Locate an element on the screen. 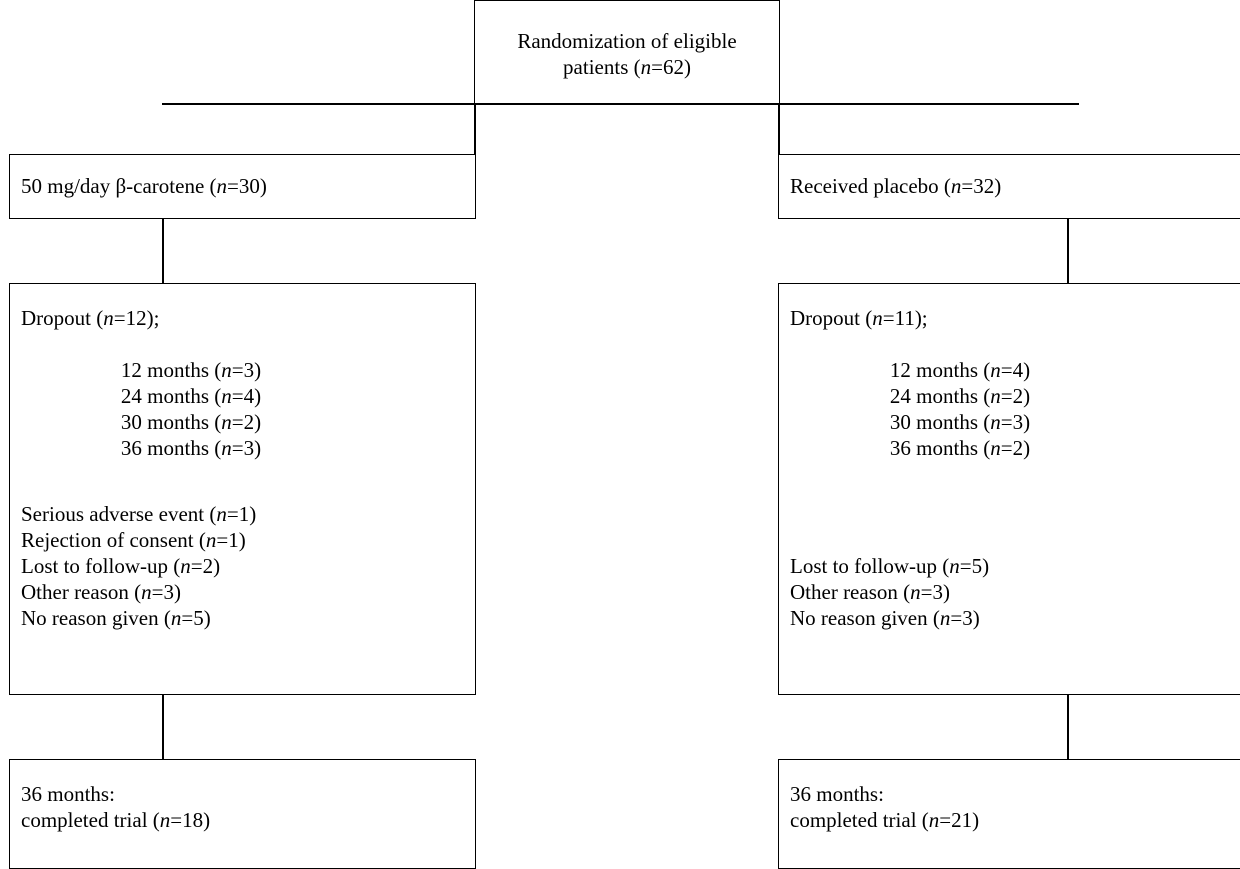  right-final-completed: completed trial (n=21) is located at coordinates (885, 820).